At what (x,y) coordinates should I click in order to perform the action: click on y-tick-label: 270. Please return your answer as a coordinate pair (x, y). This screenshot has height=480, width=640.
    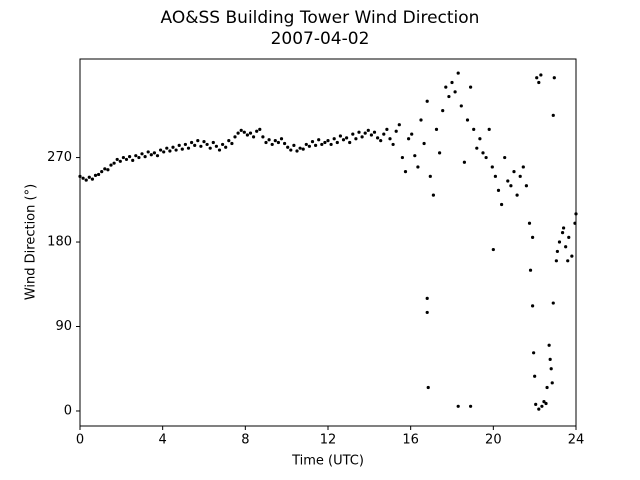
    Looking at the image, I should click on (59, 157).